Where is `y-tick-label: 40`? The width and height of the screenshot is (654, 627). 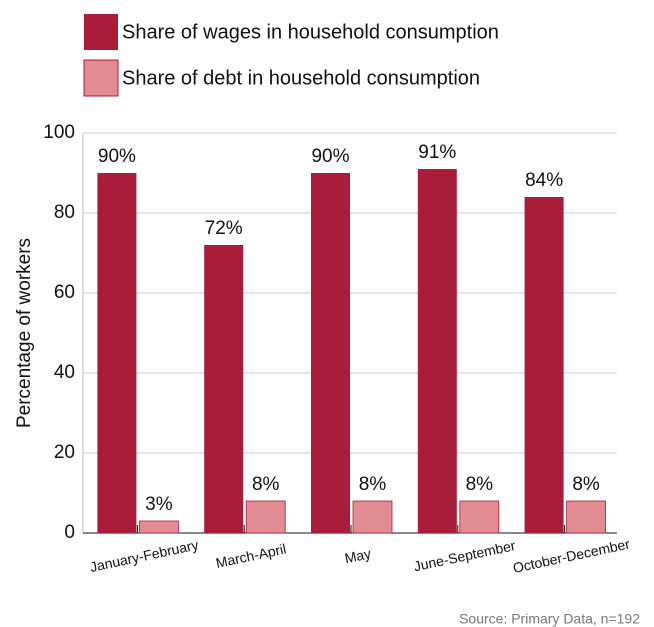
y-tick-label: 40 is located at coordinates (64, 372).